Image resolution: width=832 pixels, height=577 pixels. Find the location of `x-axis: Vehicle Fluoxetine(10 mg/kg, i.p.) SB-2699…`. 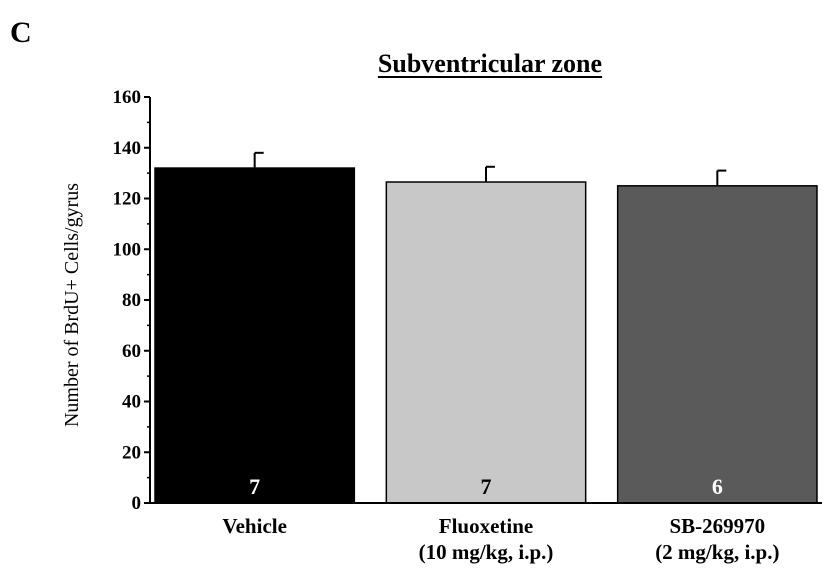

x-axis: Vehicle Fluoxetine(10 mg/kg, i.p.) SB-2699… is located at coordinates (486, 533).